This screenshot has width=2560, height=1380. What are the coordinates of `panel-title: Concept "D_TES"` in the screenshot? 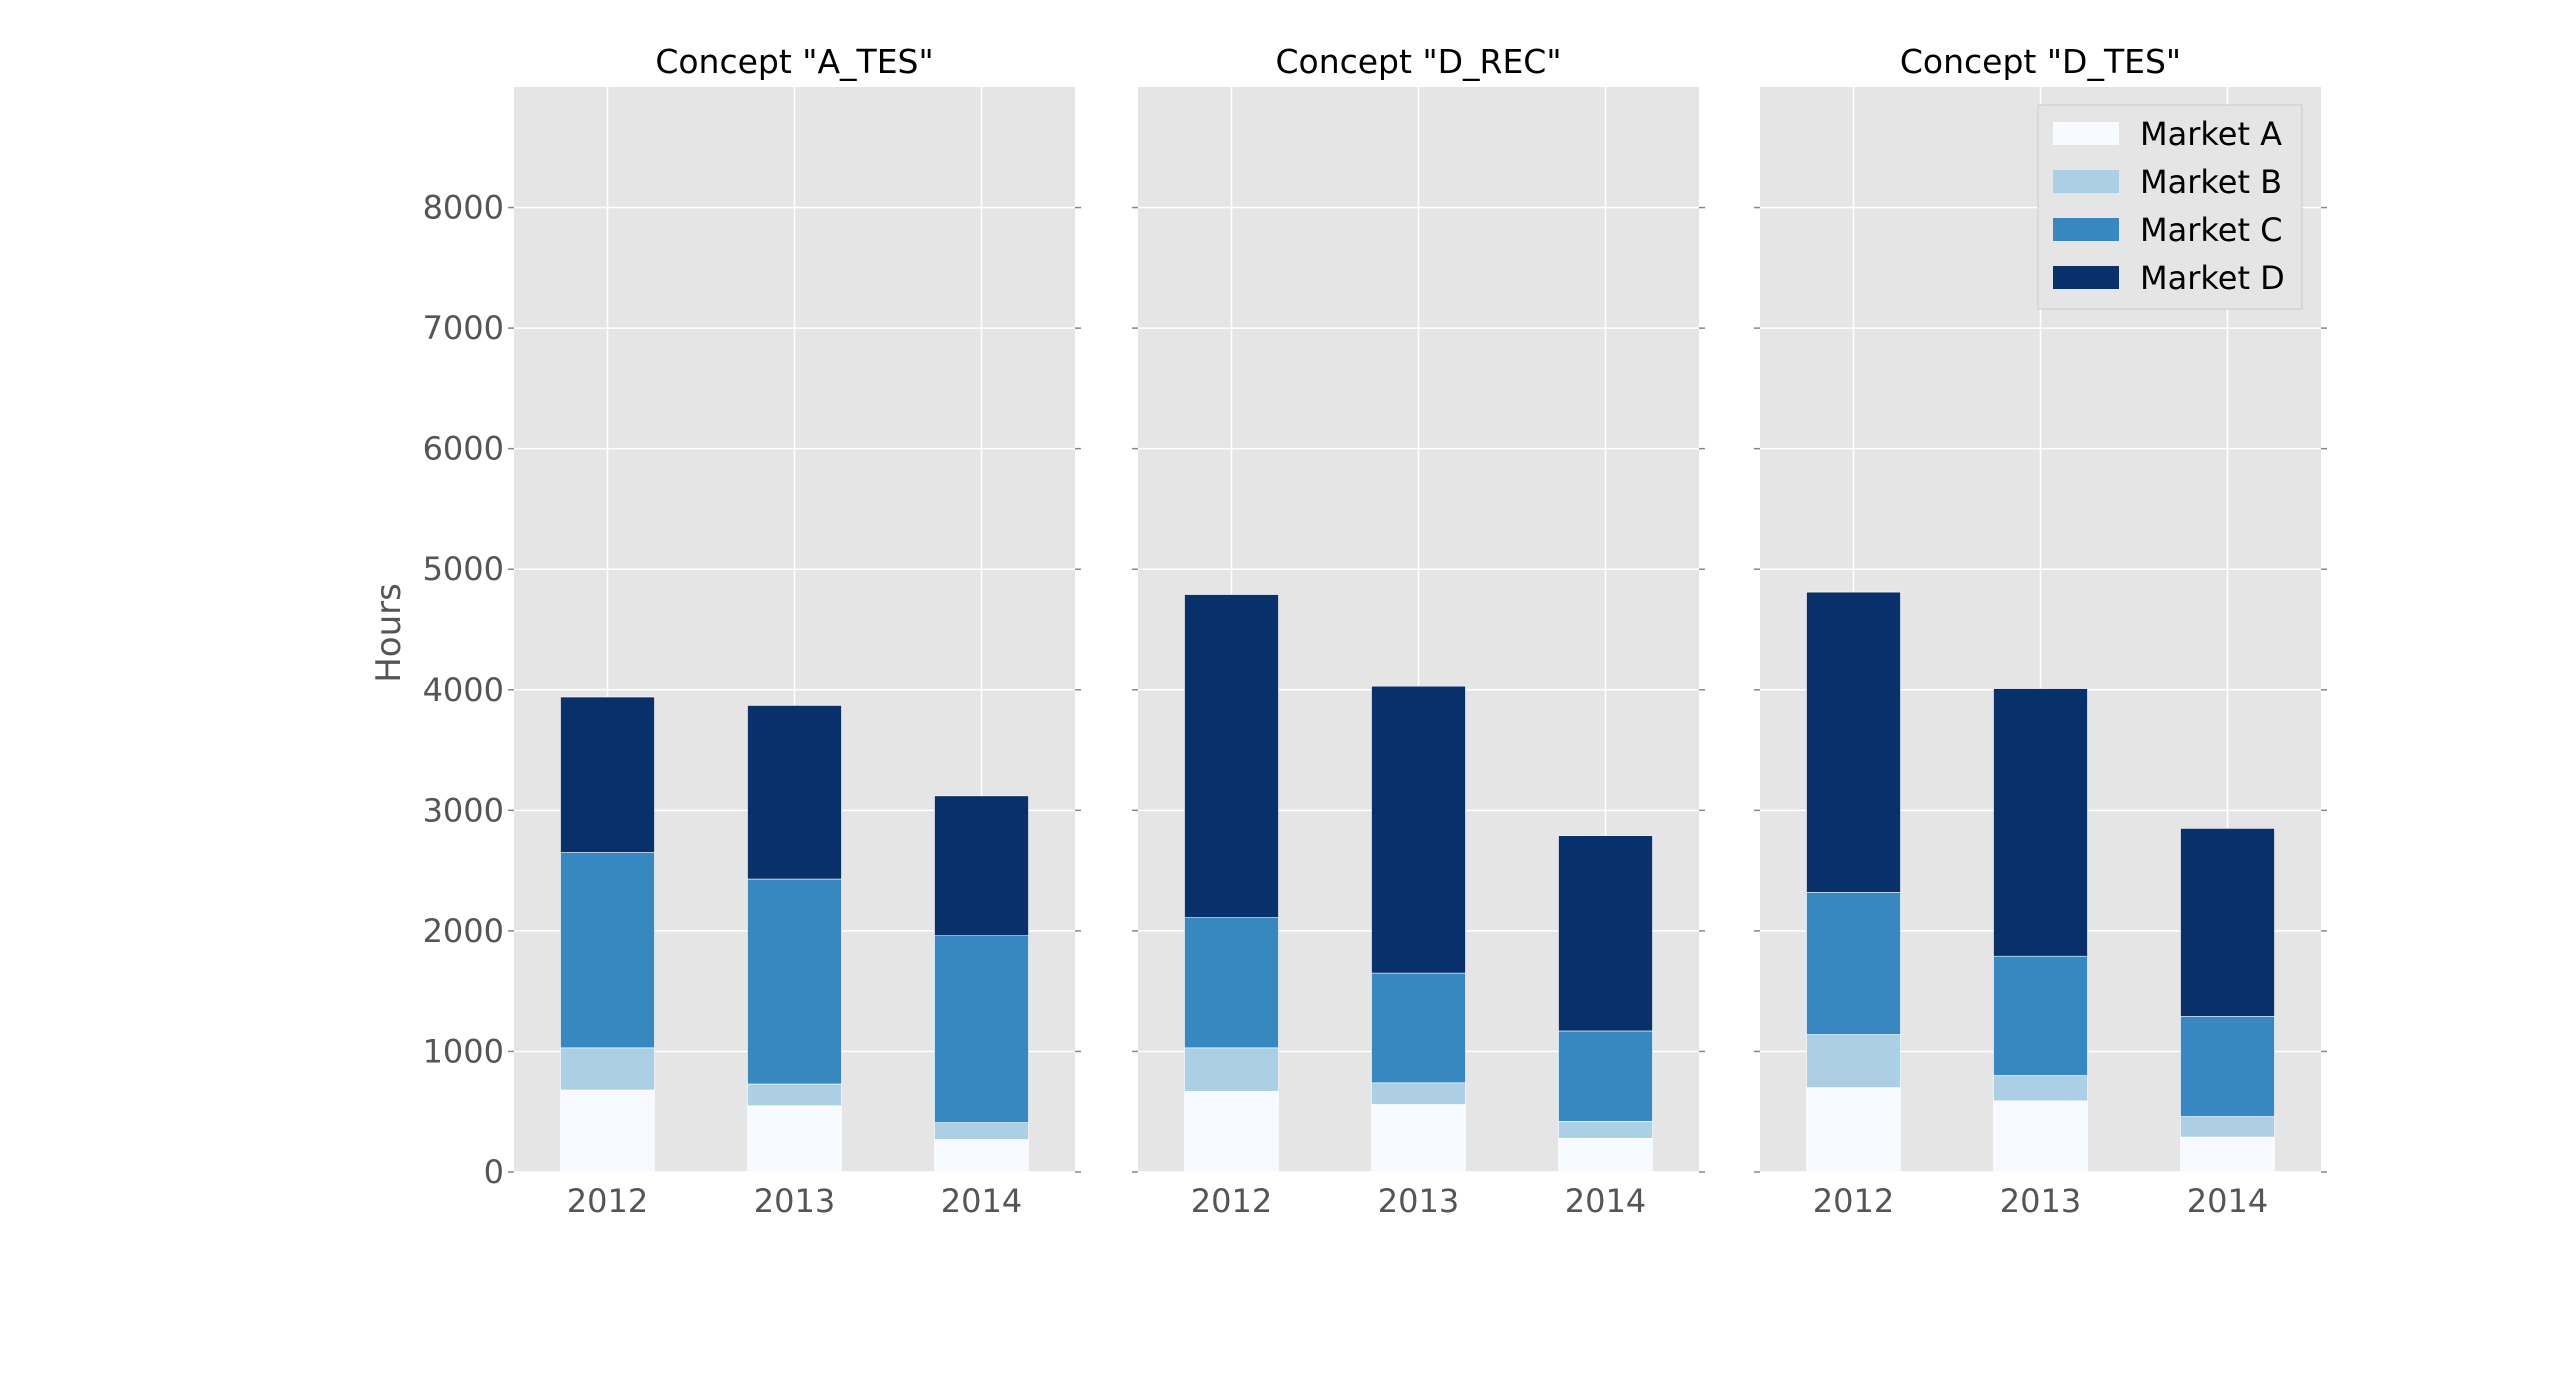 It's located at (2040, 61).